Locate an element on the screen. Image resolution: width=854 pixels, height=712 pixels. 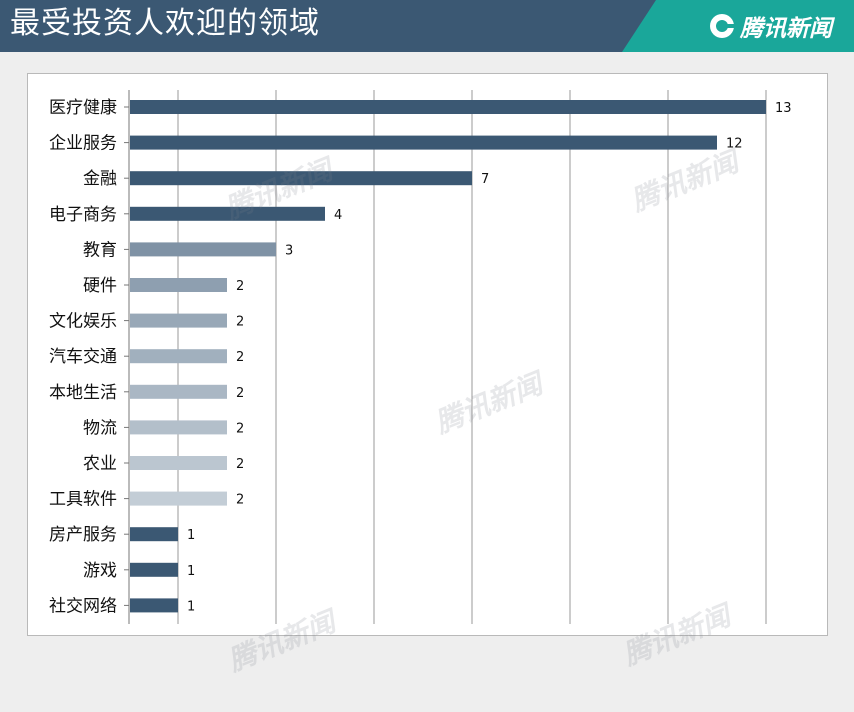
data-label: 7 is located at coordinates (485, 179).